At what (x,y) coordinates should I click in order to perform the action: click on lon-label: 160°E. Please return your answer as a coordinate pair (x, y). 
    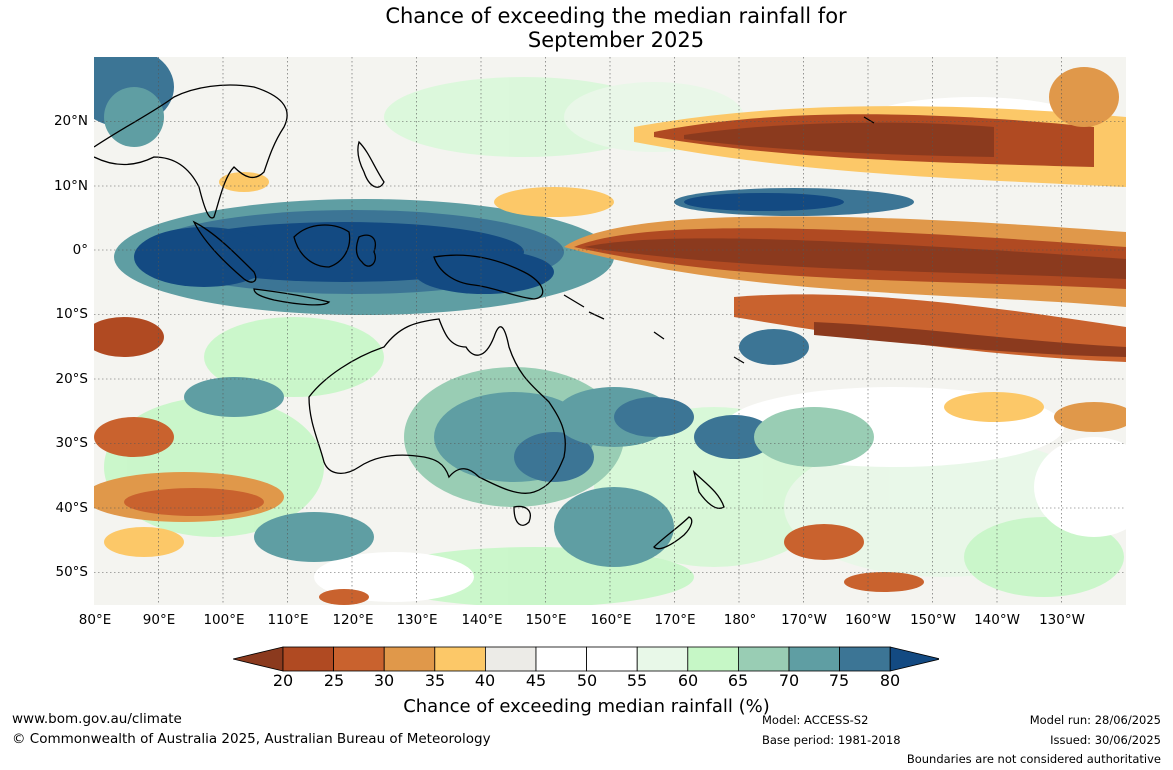
    Looking at the image, I should click on (611, 620).